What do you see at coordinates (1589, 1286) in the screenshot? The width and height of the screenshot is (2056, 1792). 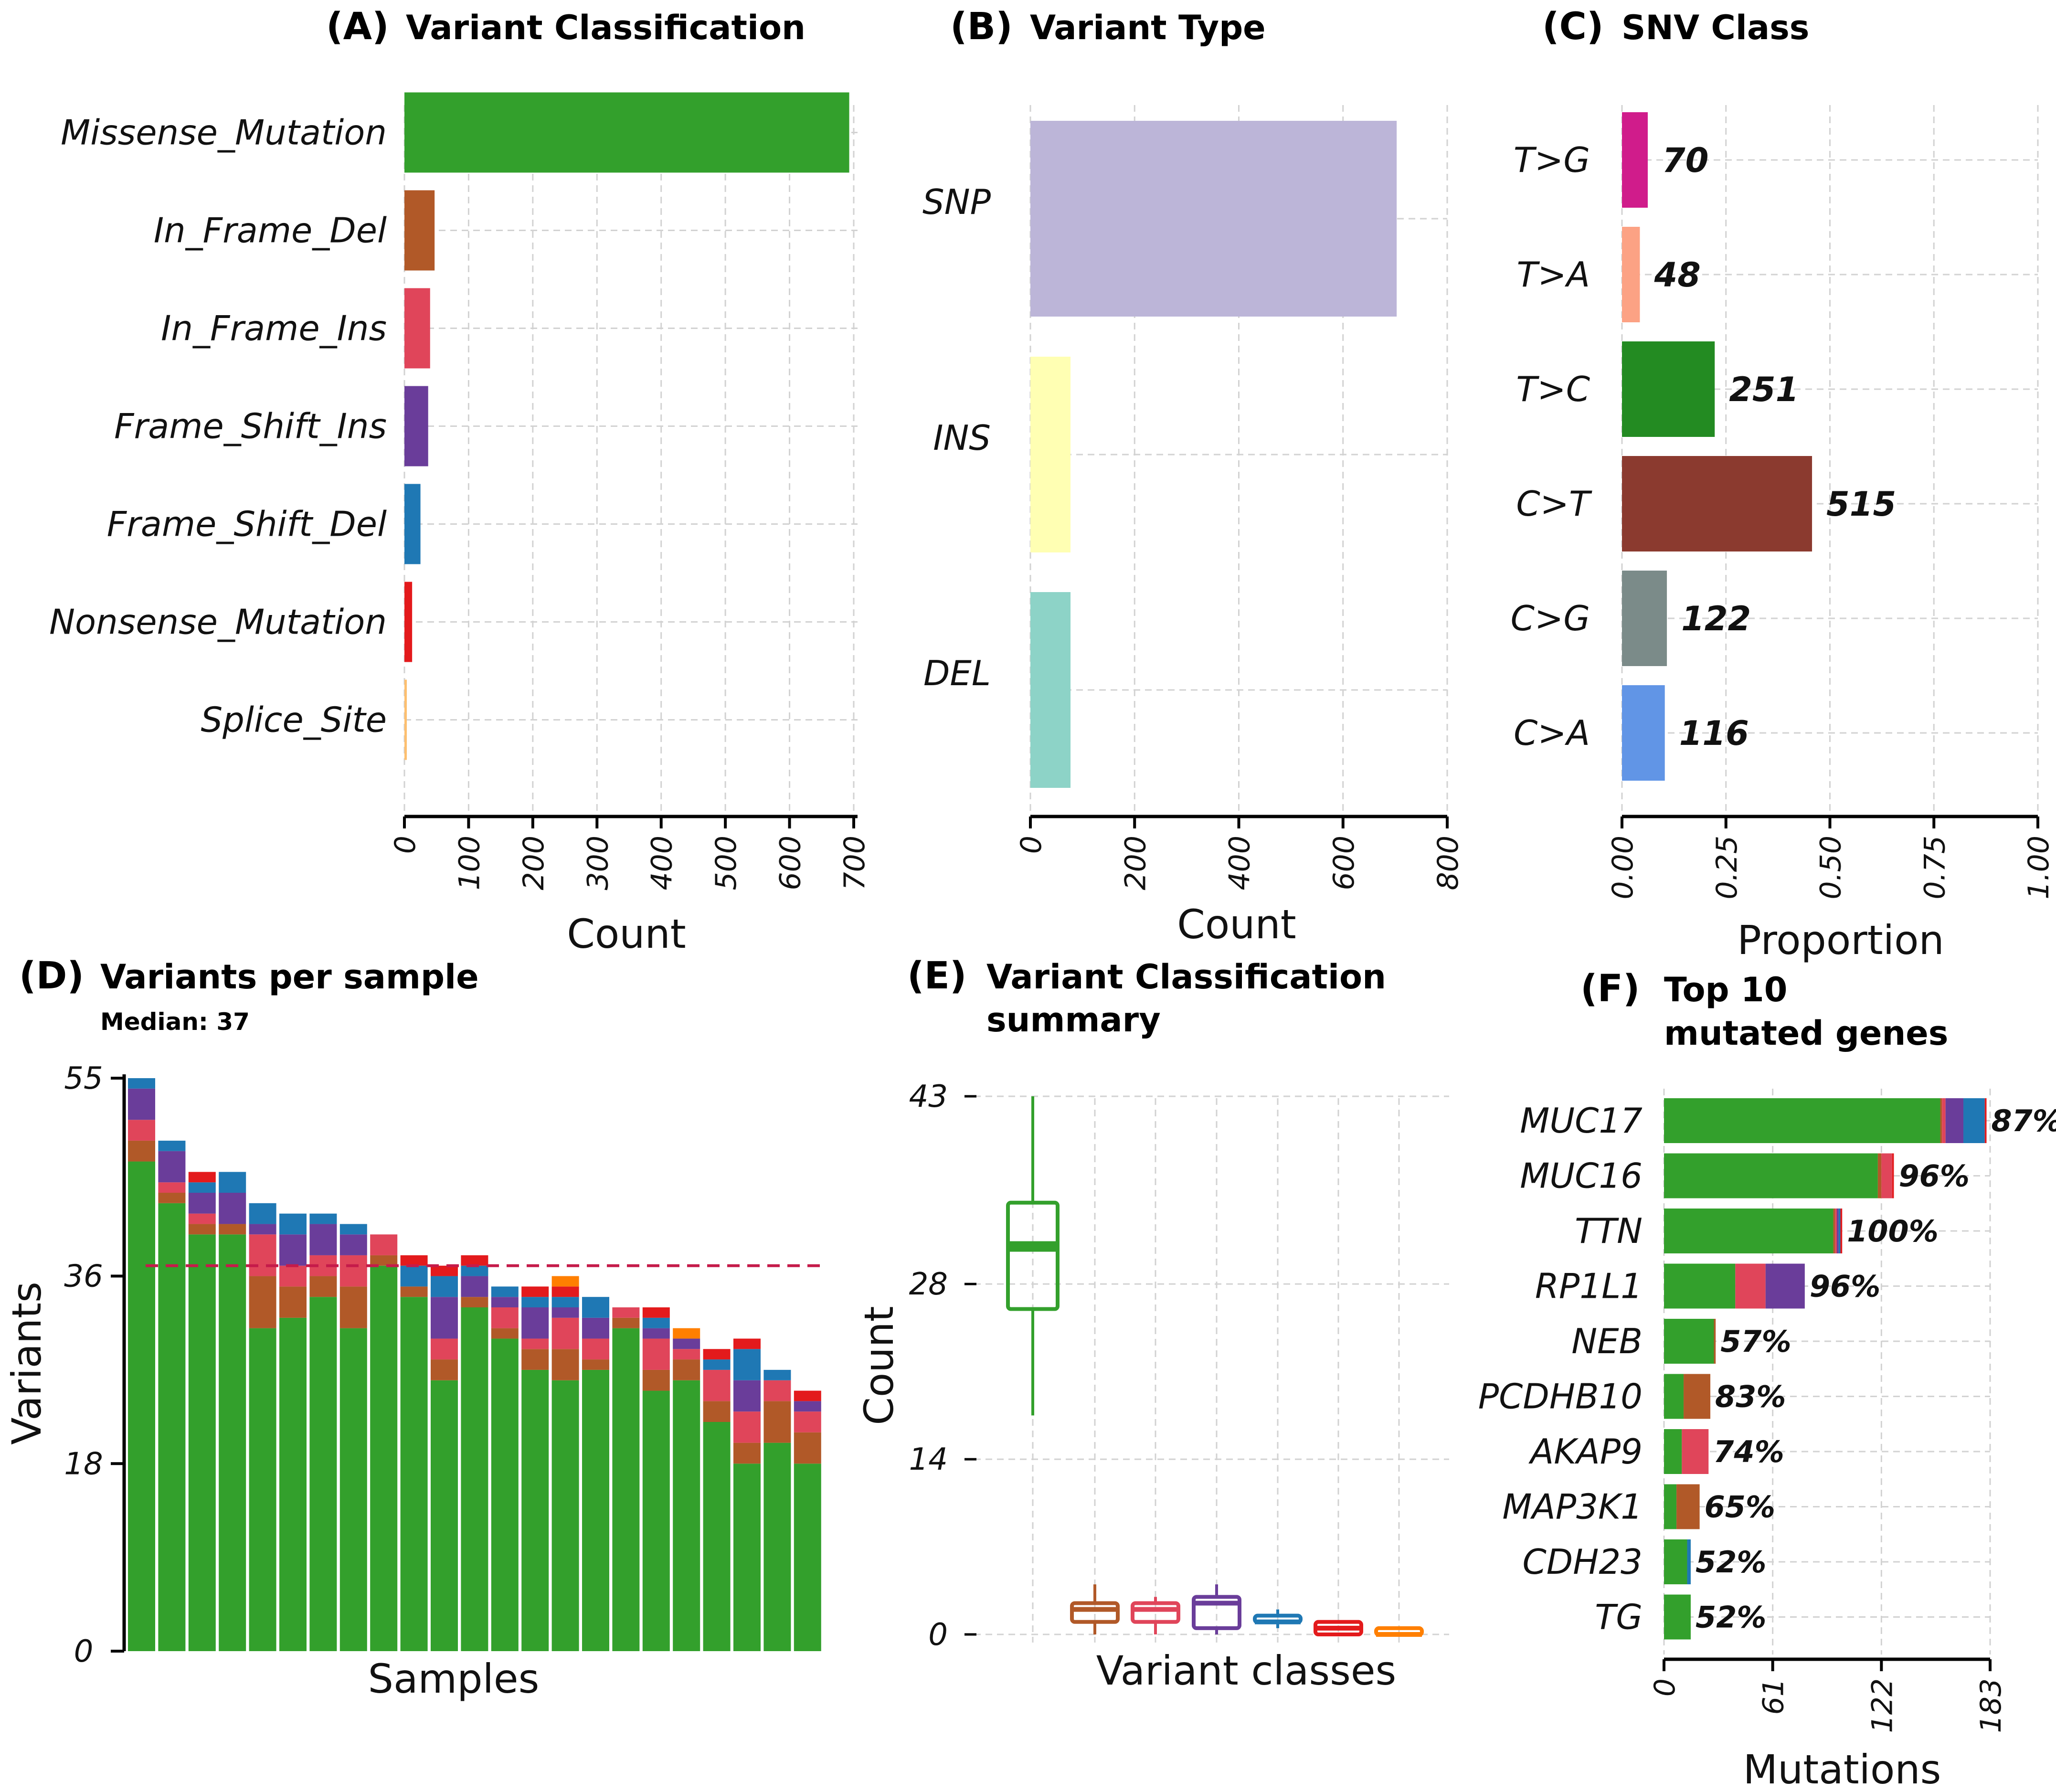 I see `panel-f-gene-label: RP1L1` at bounding box center [1589, 1286].